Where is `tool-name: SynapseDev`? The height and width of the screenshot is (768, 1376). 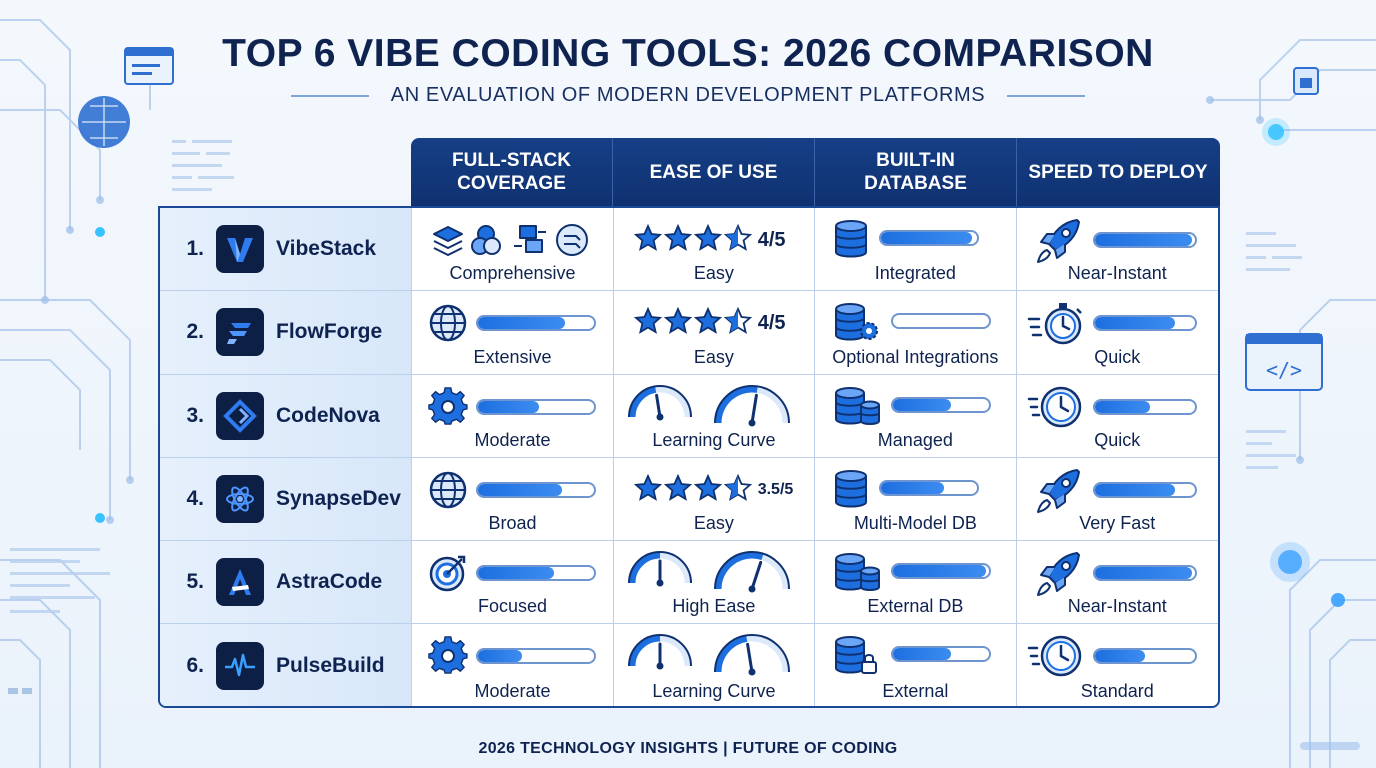
tool-name: SynapseDev is located at coordinates (338, 499).